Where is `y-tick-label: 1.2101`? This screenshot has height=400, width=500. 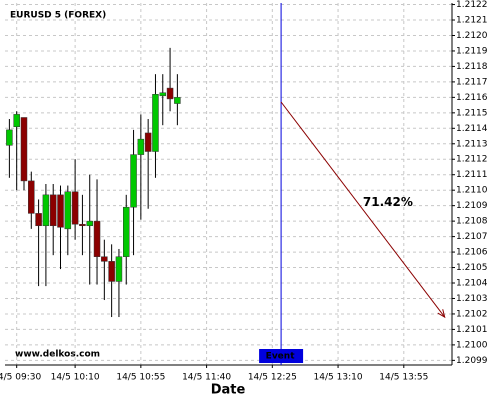
y-tick-label: 1.2101 is located at coordinates (472, 330).